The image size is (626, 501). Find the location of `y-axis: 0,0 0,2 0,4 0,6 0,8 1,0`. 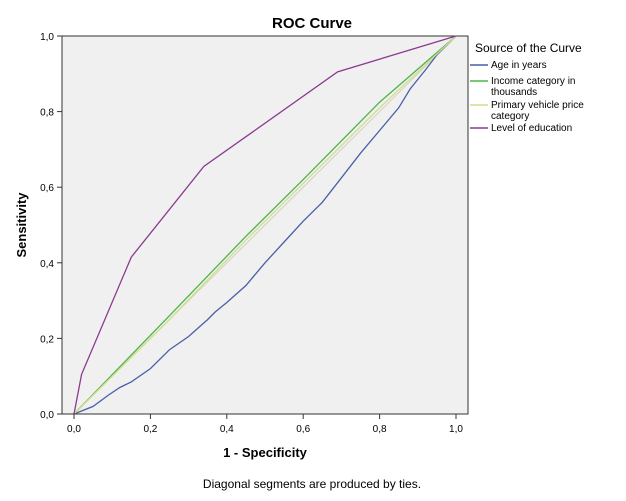

y-axis: 0,0 0,2 0,4 0,6 0,8 1,0 is located at coordinates (51, 226).